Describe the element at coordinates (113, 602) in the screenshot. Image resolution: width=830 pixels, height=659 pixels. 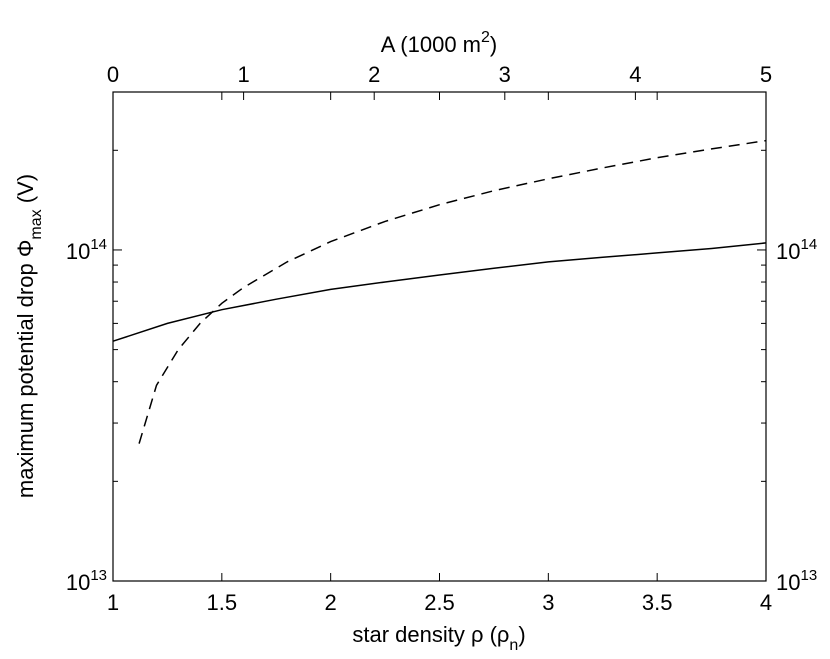
I see `x-tick-label: 1` at that location.